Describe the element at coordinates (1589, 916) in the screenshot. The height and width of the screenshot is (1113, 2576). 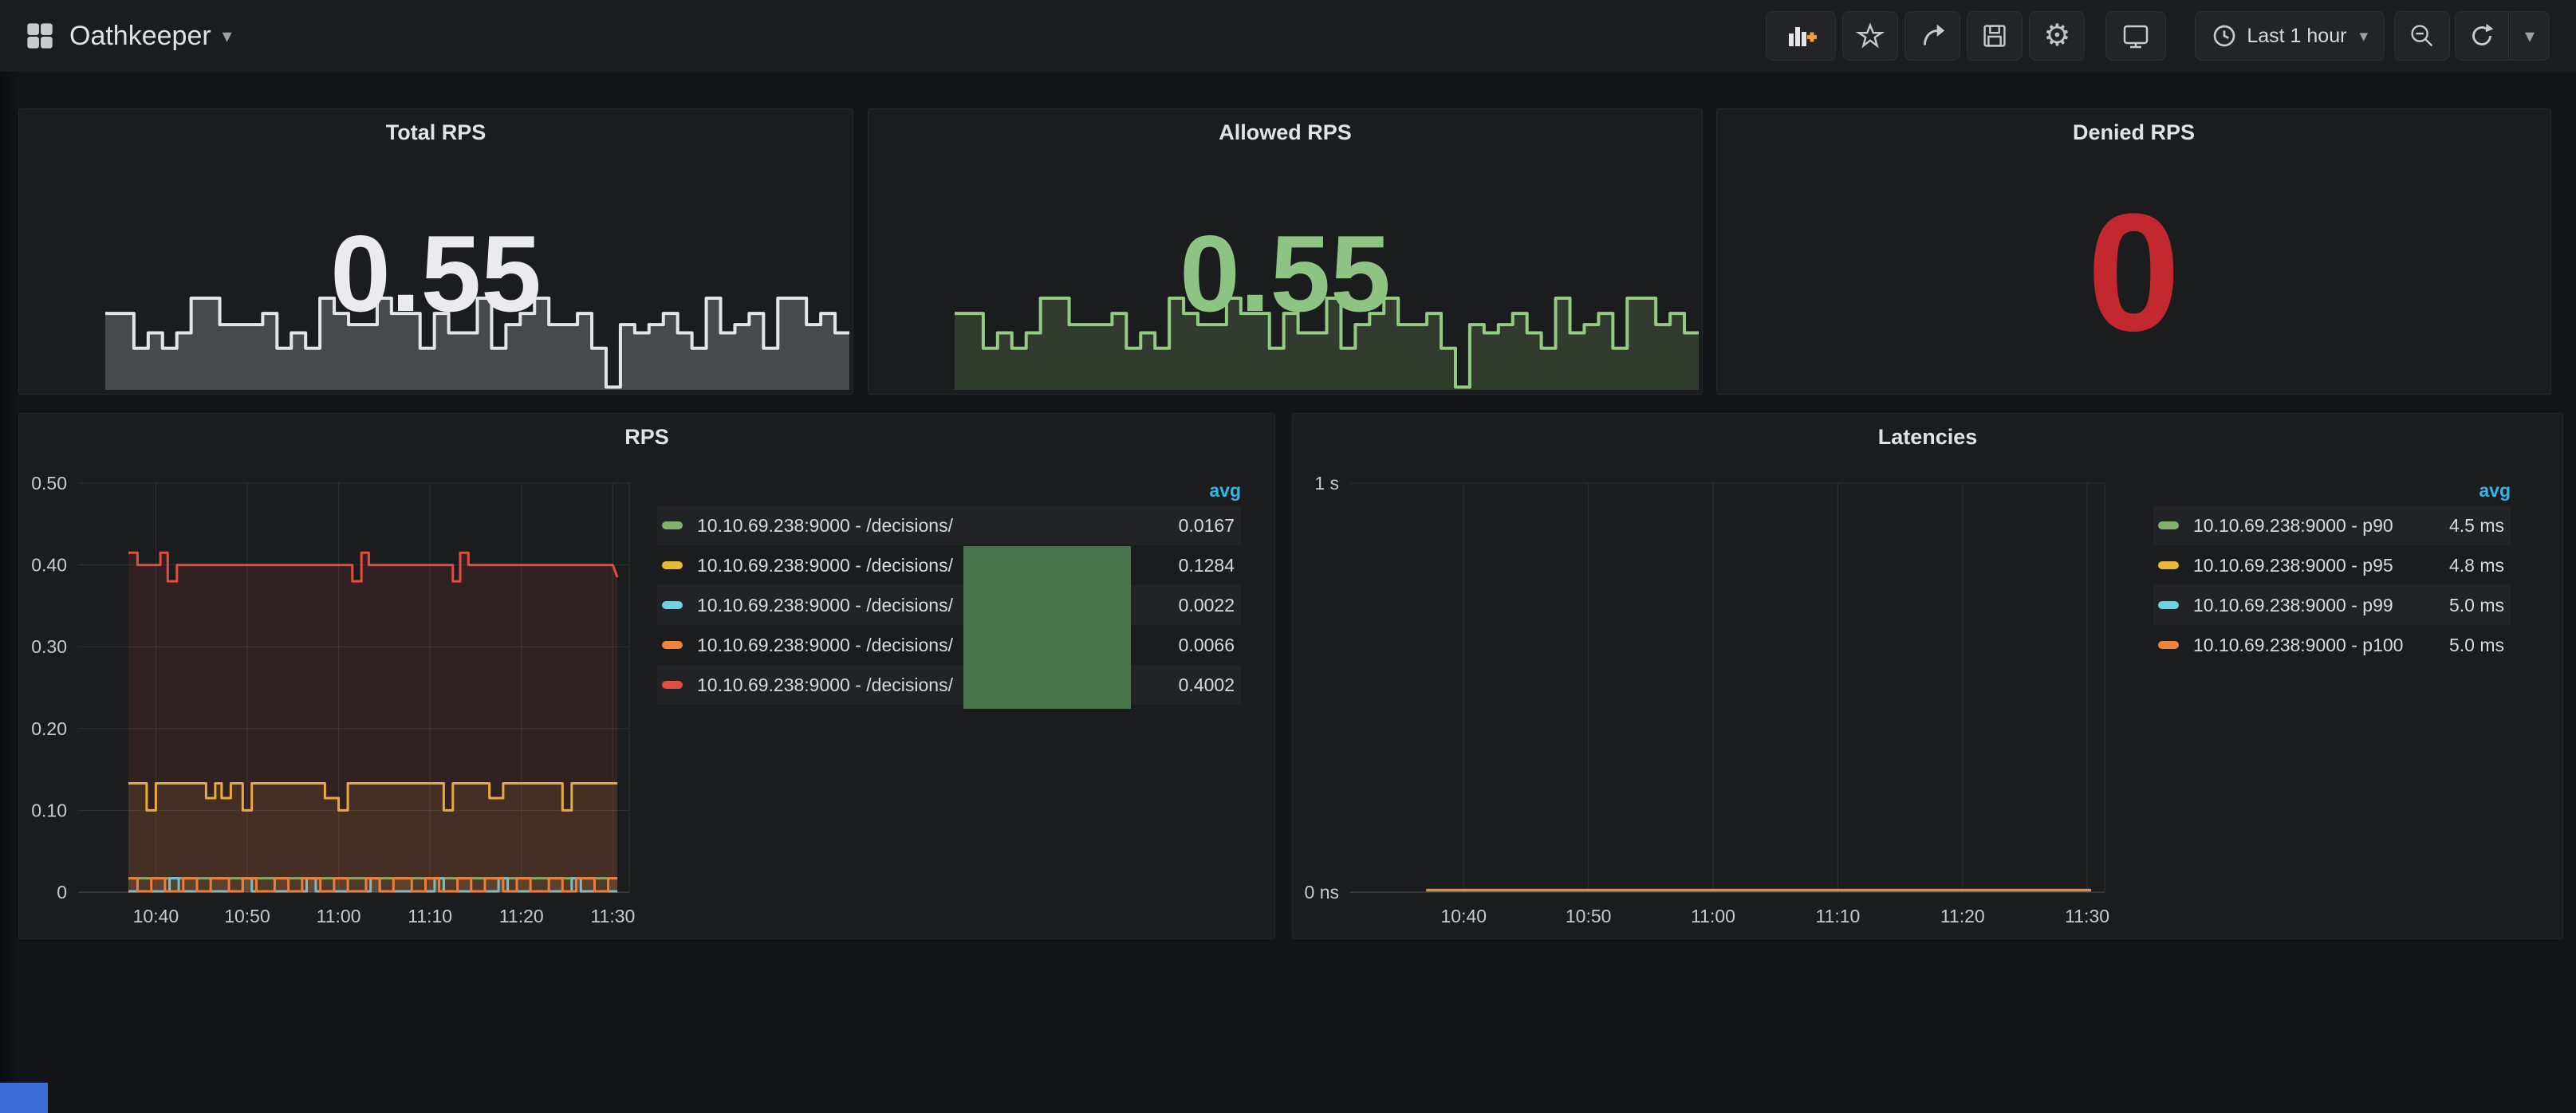
I see `svg-text: 10:50` at that location.